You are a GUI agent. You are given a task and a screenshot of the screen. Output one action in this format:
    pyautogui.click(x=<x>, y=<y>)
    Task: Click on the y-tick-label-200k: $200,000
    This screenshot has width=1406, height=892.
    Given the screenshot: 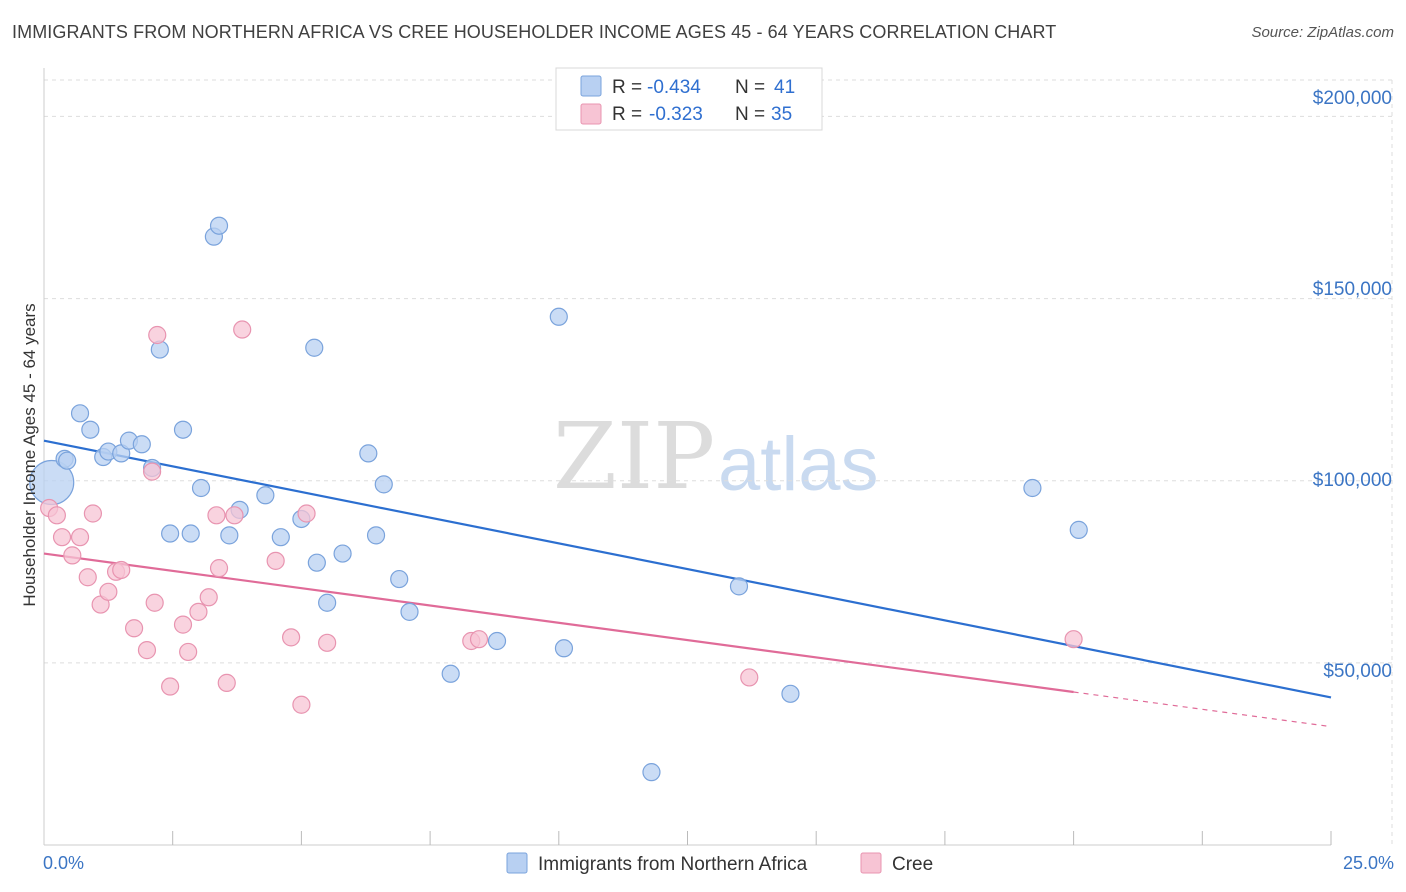 What is the action you would take?
    pyautogui.click(x=1352, y=98)
    